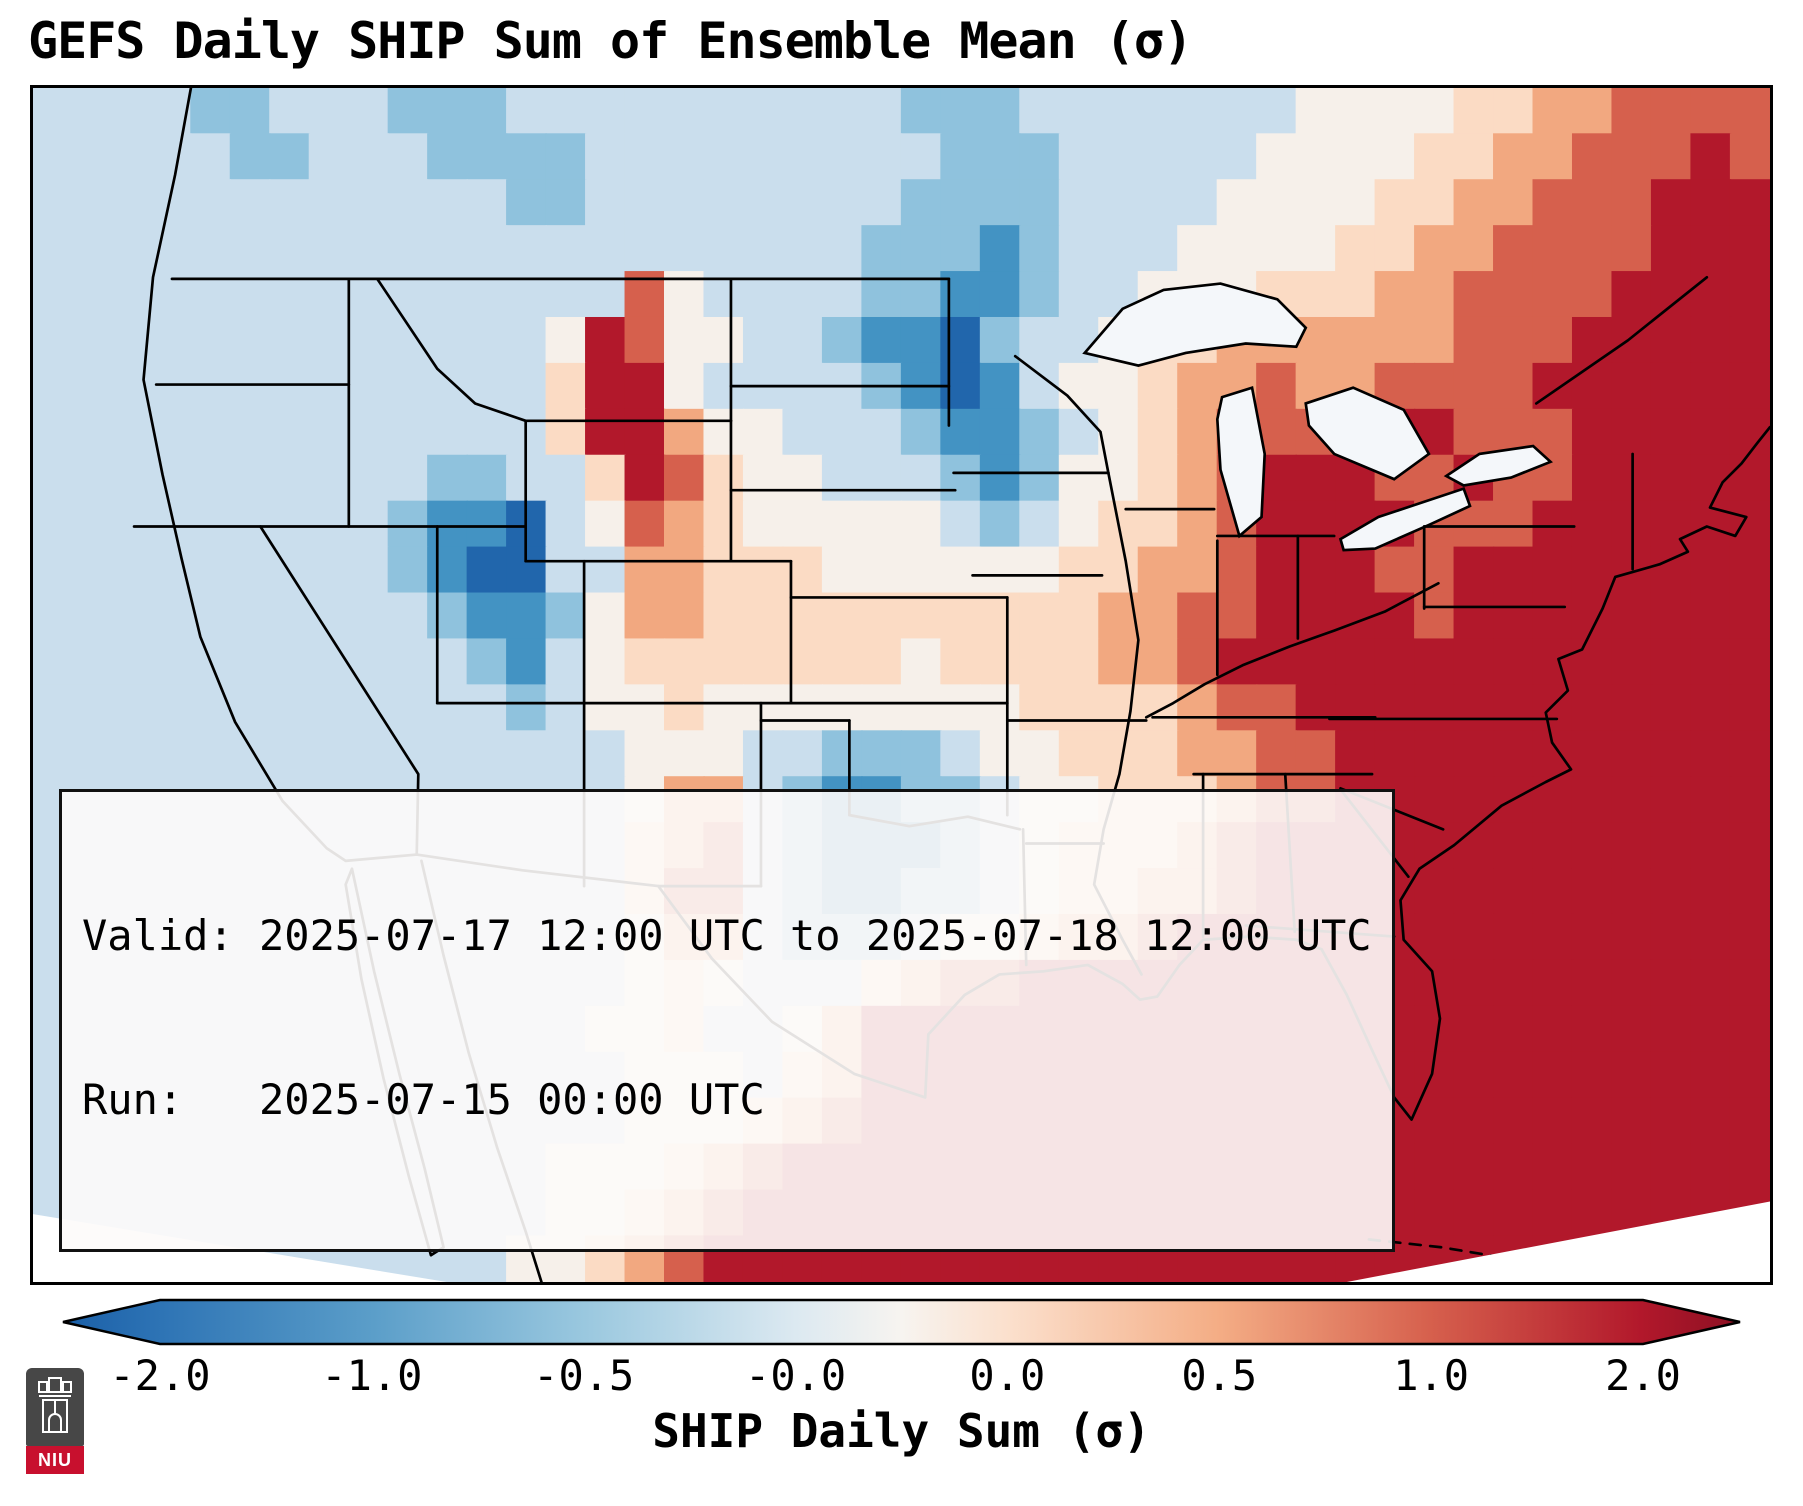 This screenshot has width=1803, height=1506. Describe the element at coordinates (1431, 1375) in the screenshot. I see `colorbar-tick-label: 1.0` at that location.